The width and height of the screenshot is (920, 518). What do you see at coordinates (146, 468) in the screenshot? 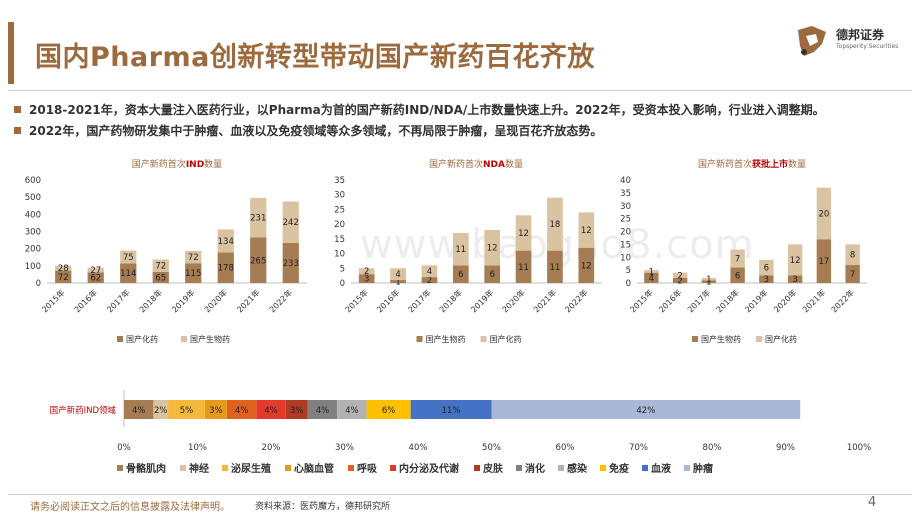
I see `legend-label: 骨骼肌肉` at bounding box center [146, 468].